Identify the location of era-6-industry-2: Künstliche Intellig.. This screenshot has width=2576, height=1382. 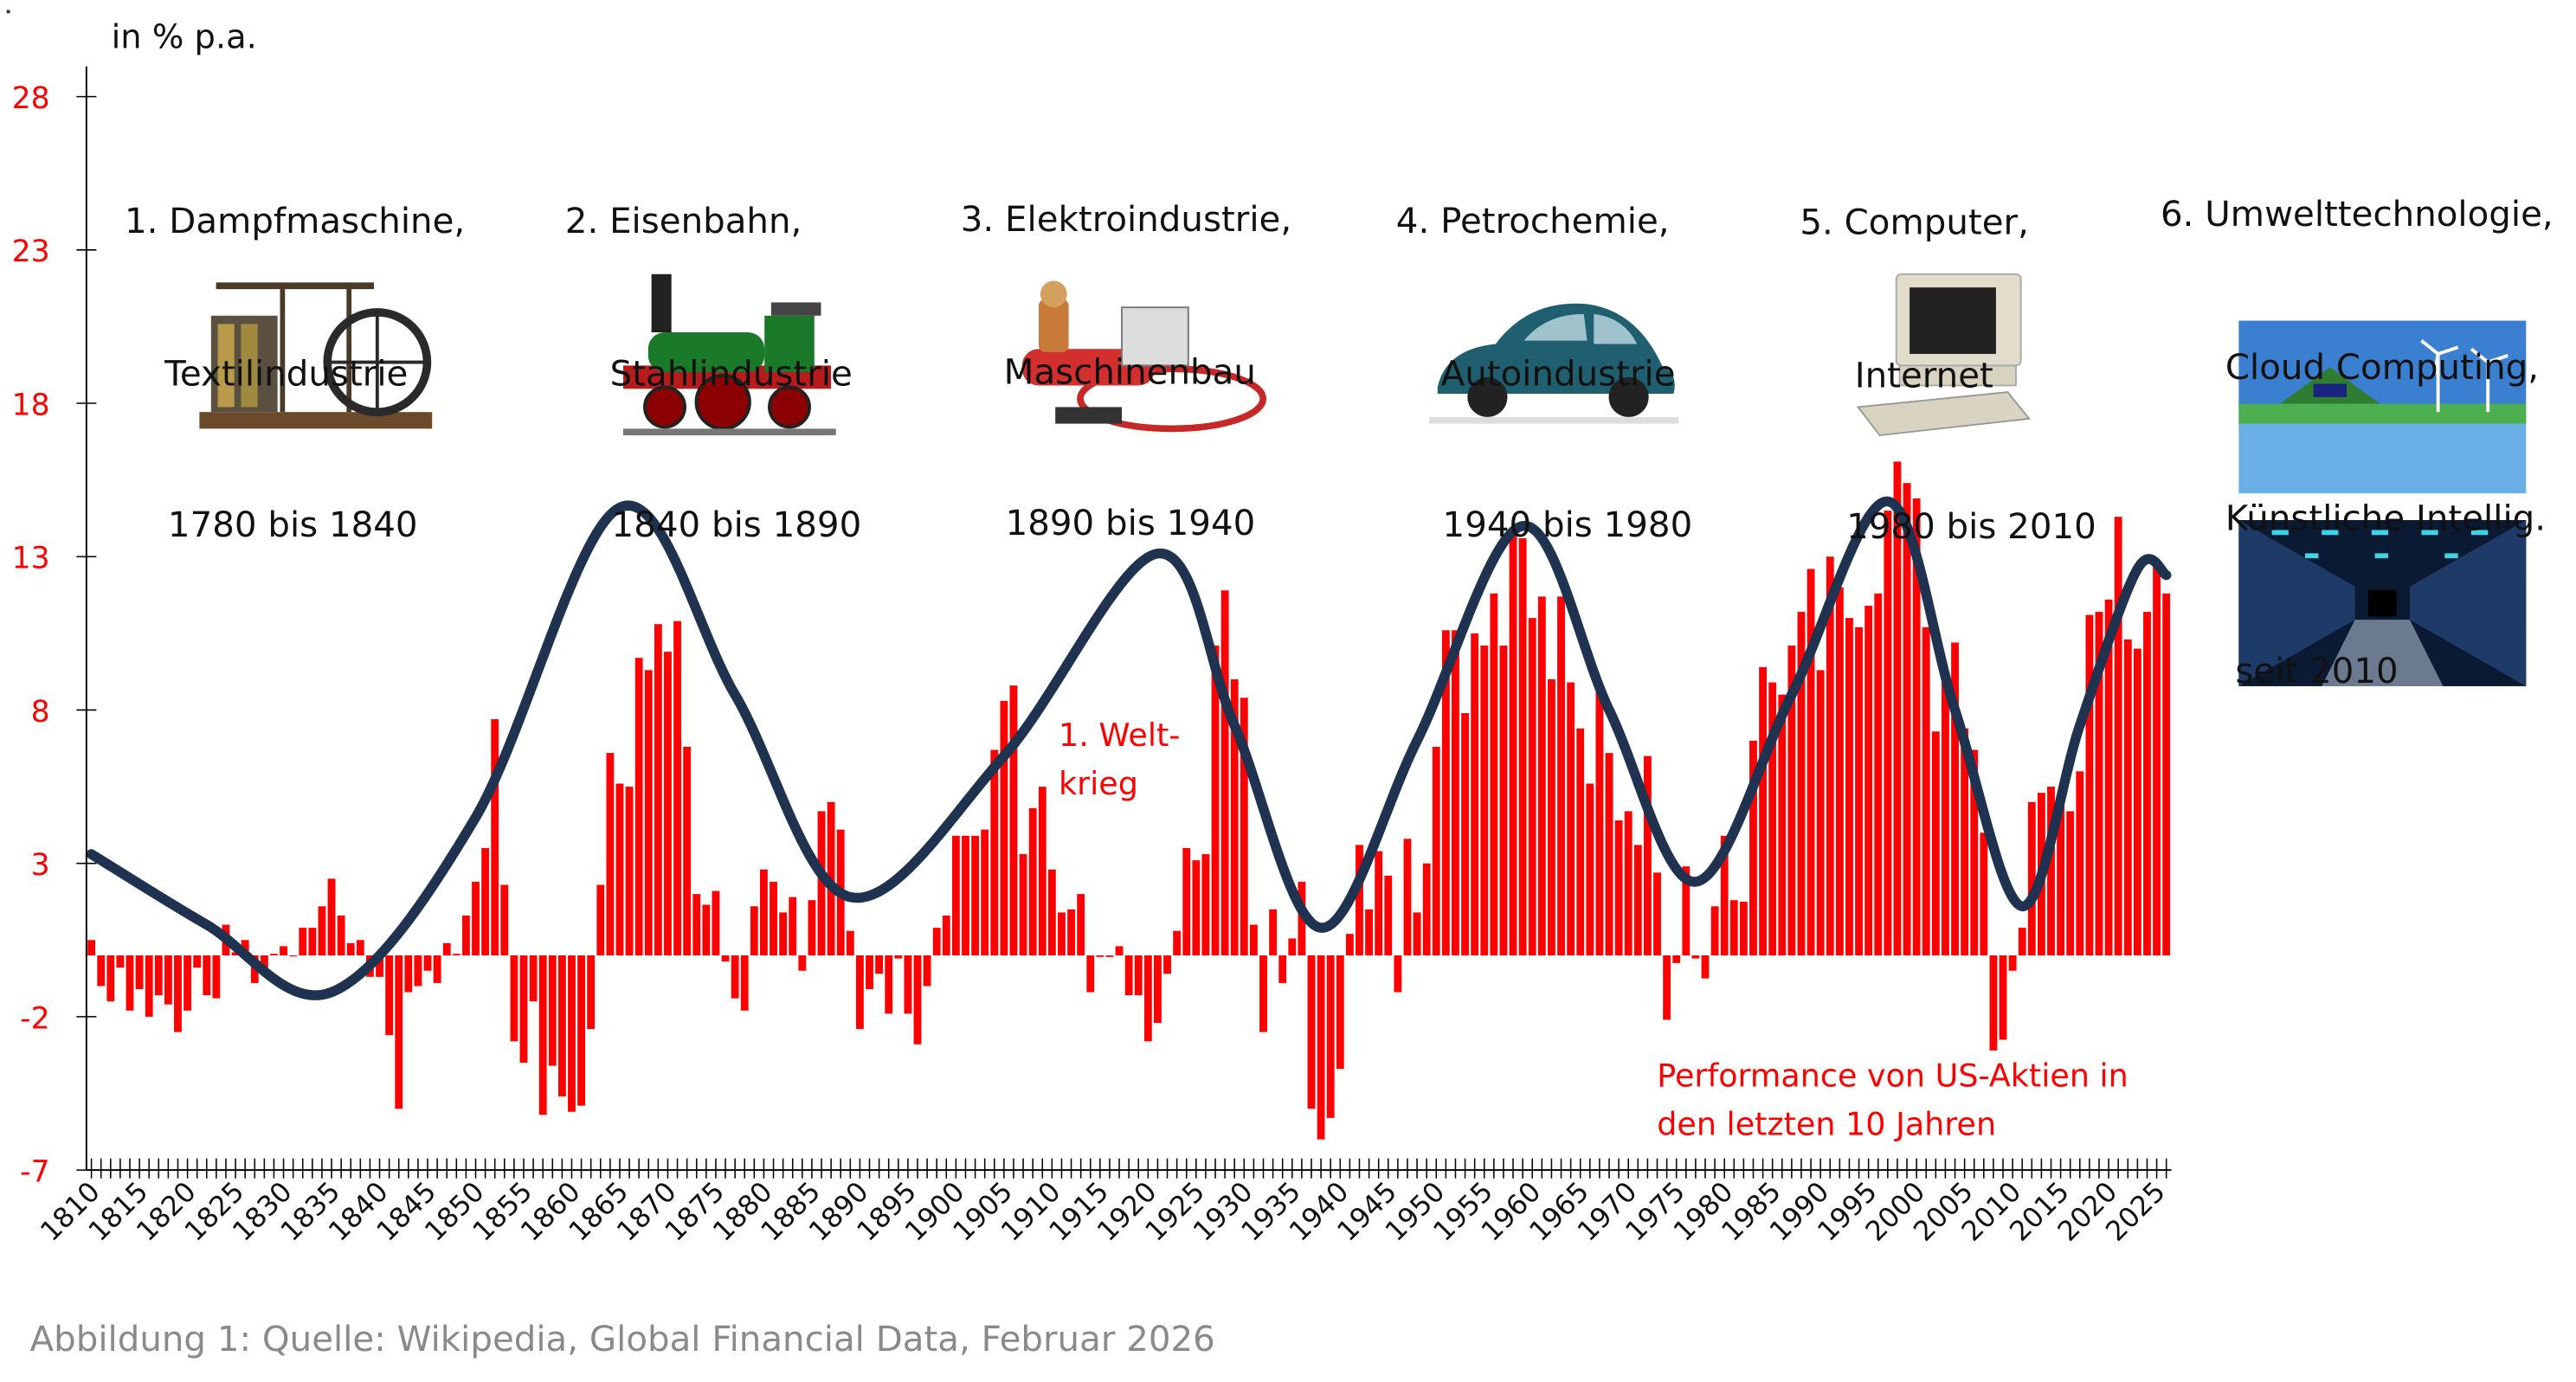
(2386, 518).